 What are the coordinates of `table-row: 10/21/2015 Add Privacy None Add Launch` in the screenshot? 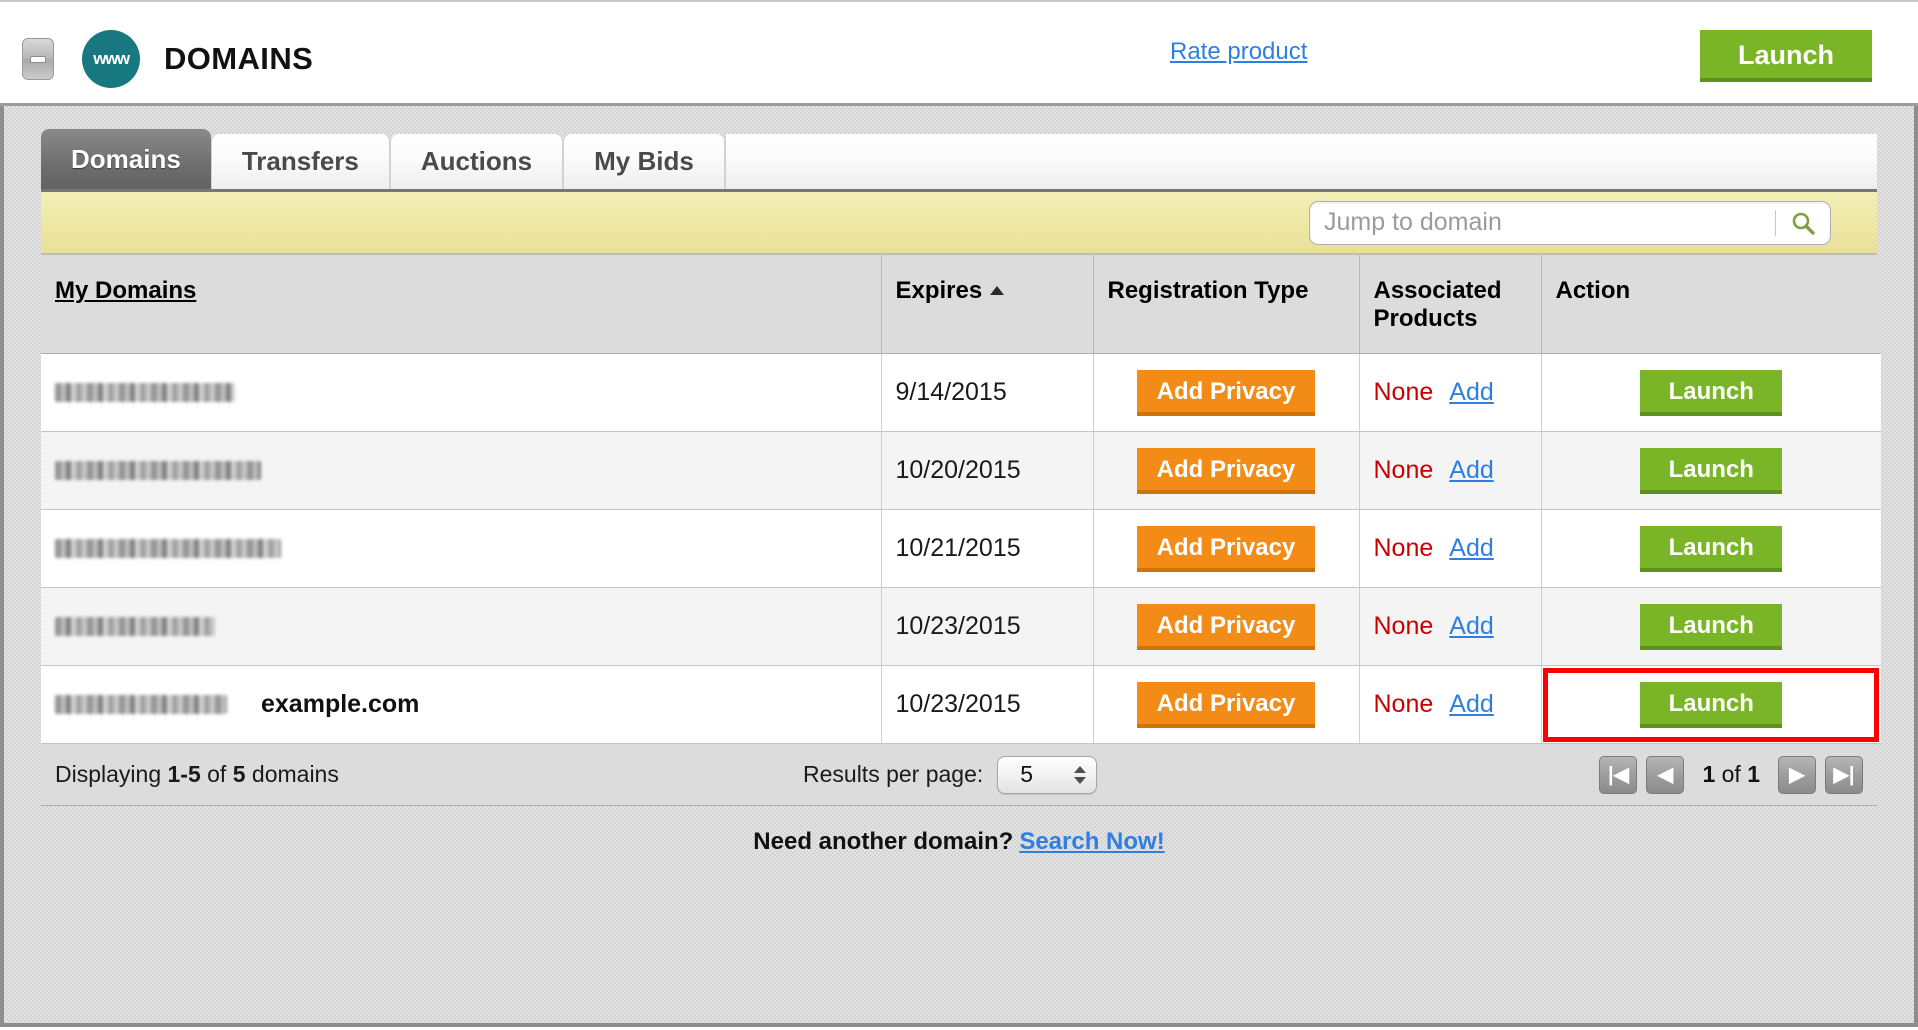 It's located at (961, 548).